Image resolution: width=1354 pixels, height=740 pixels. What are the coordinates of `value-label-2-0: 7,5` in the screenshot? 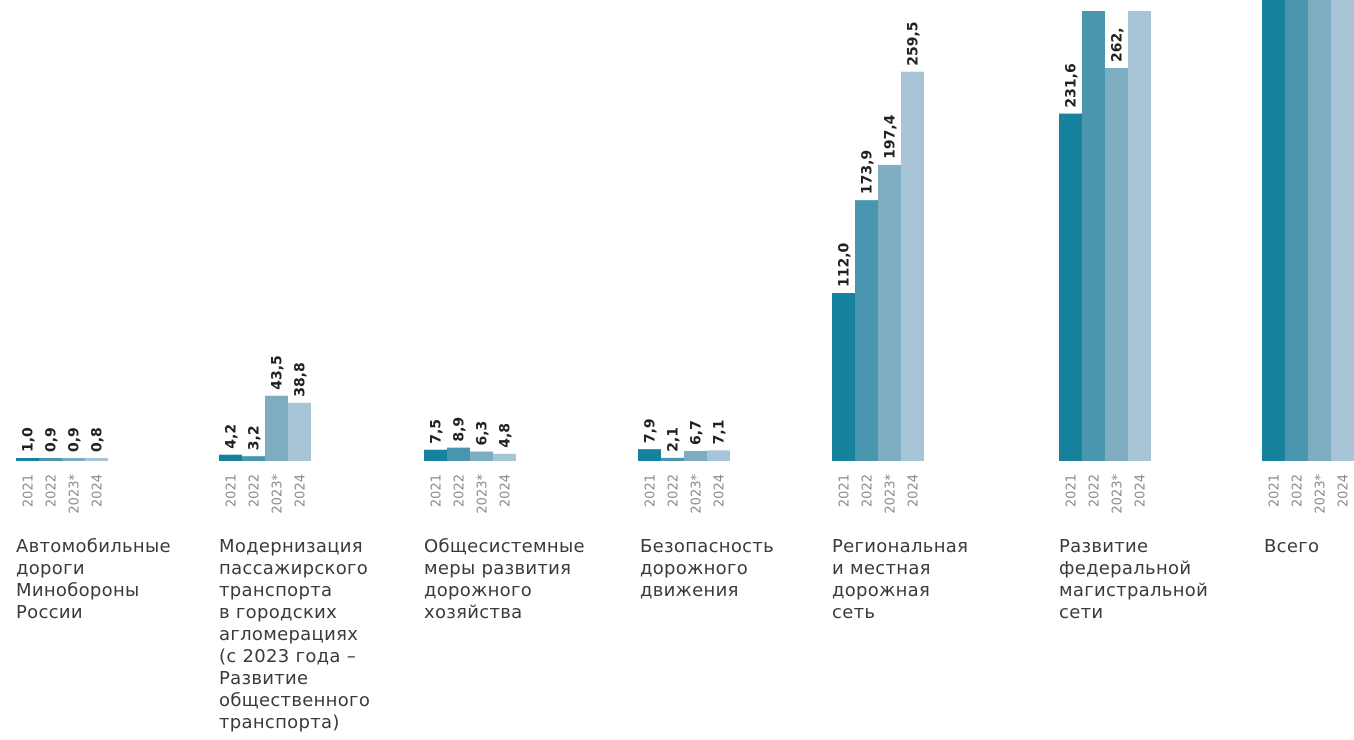 It's located at (437, 431).